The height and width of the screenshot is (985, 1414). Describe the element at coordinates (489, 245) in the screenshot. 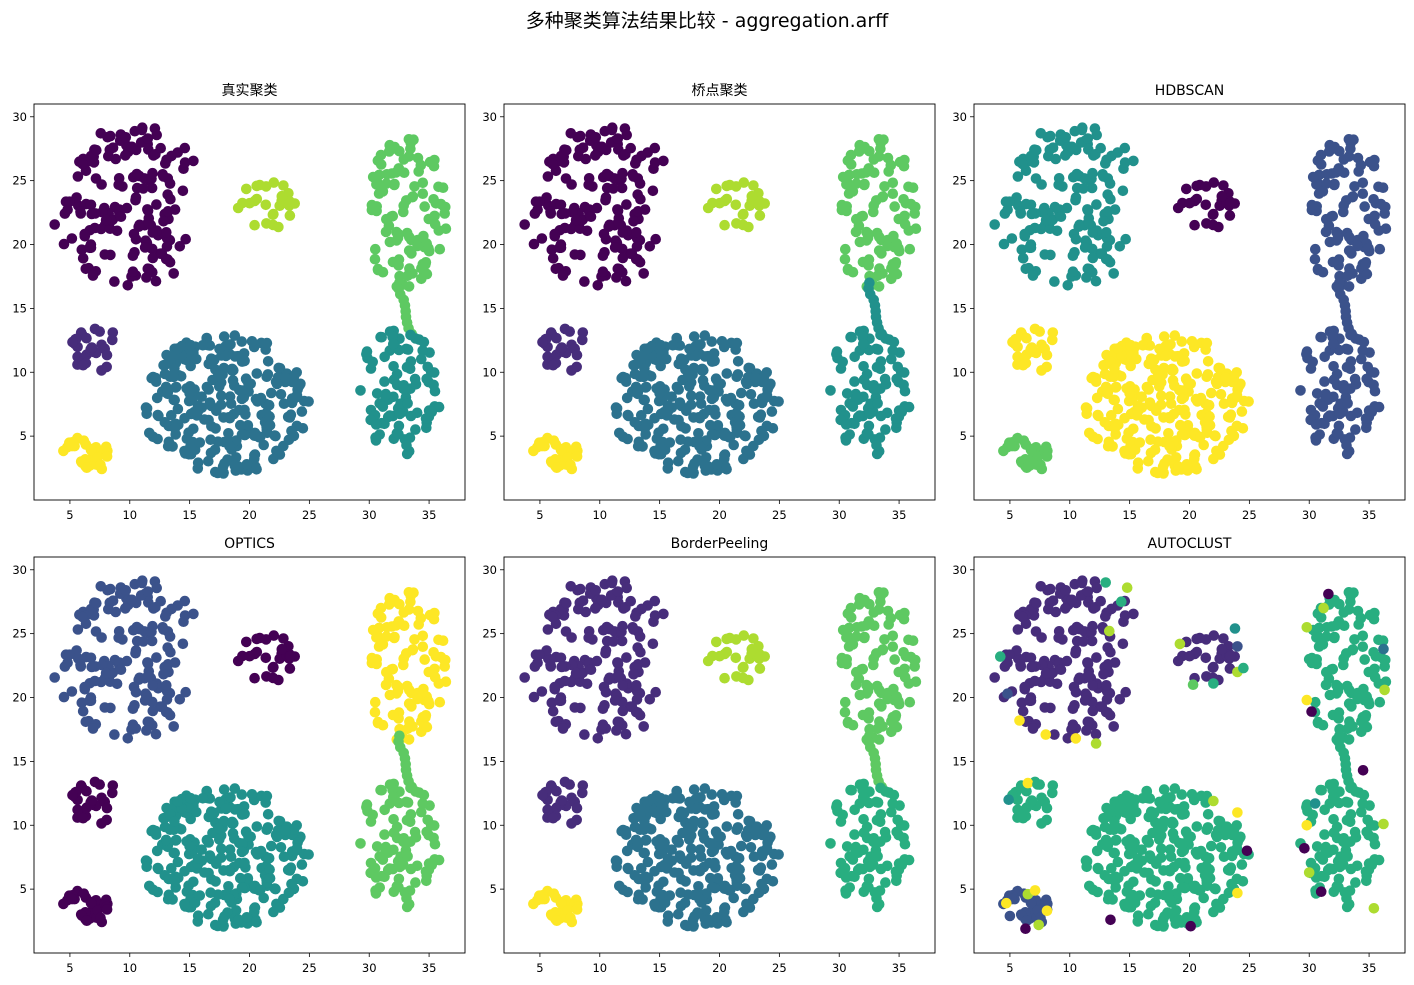

I see `y-tick-label: 20` at that location.